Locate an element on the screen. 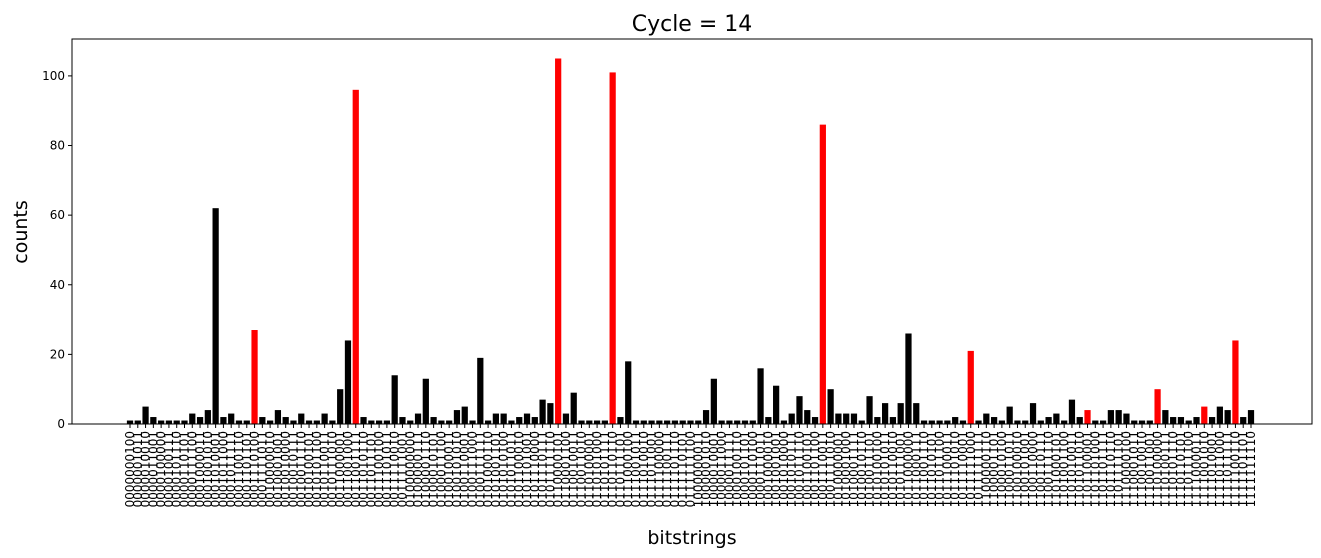 The image size is (1321, 558). x-tick-label: 0000010010 is located at coordinates (146, 469).